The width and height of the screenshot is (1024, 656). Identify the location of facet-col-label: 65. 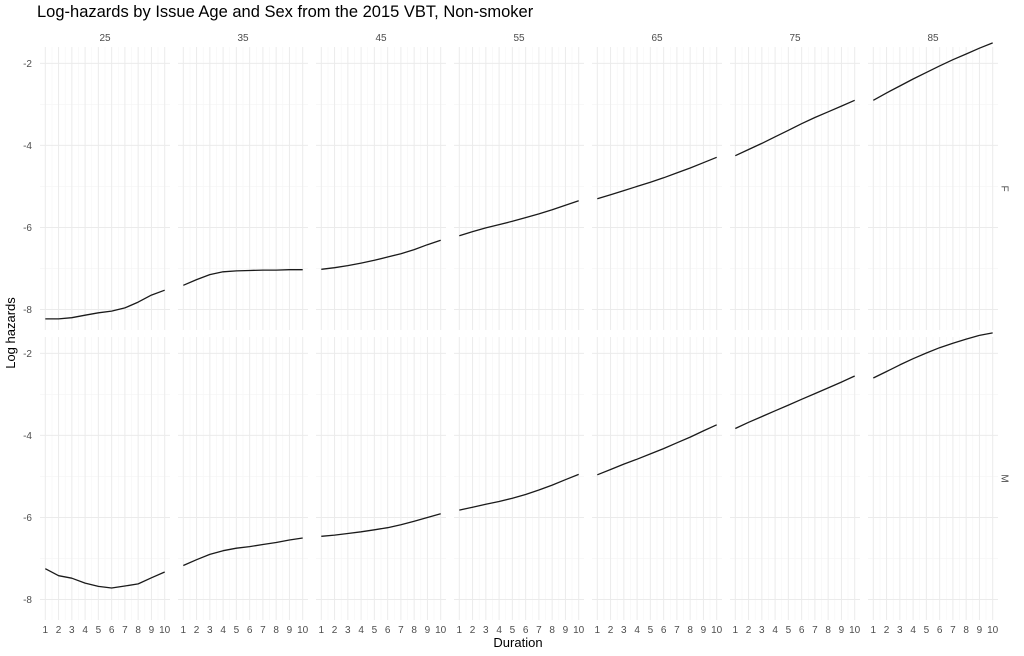
(657, 38).